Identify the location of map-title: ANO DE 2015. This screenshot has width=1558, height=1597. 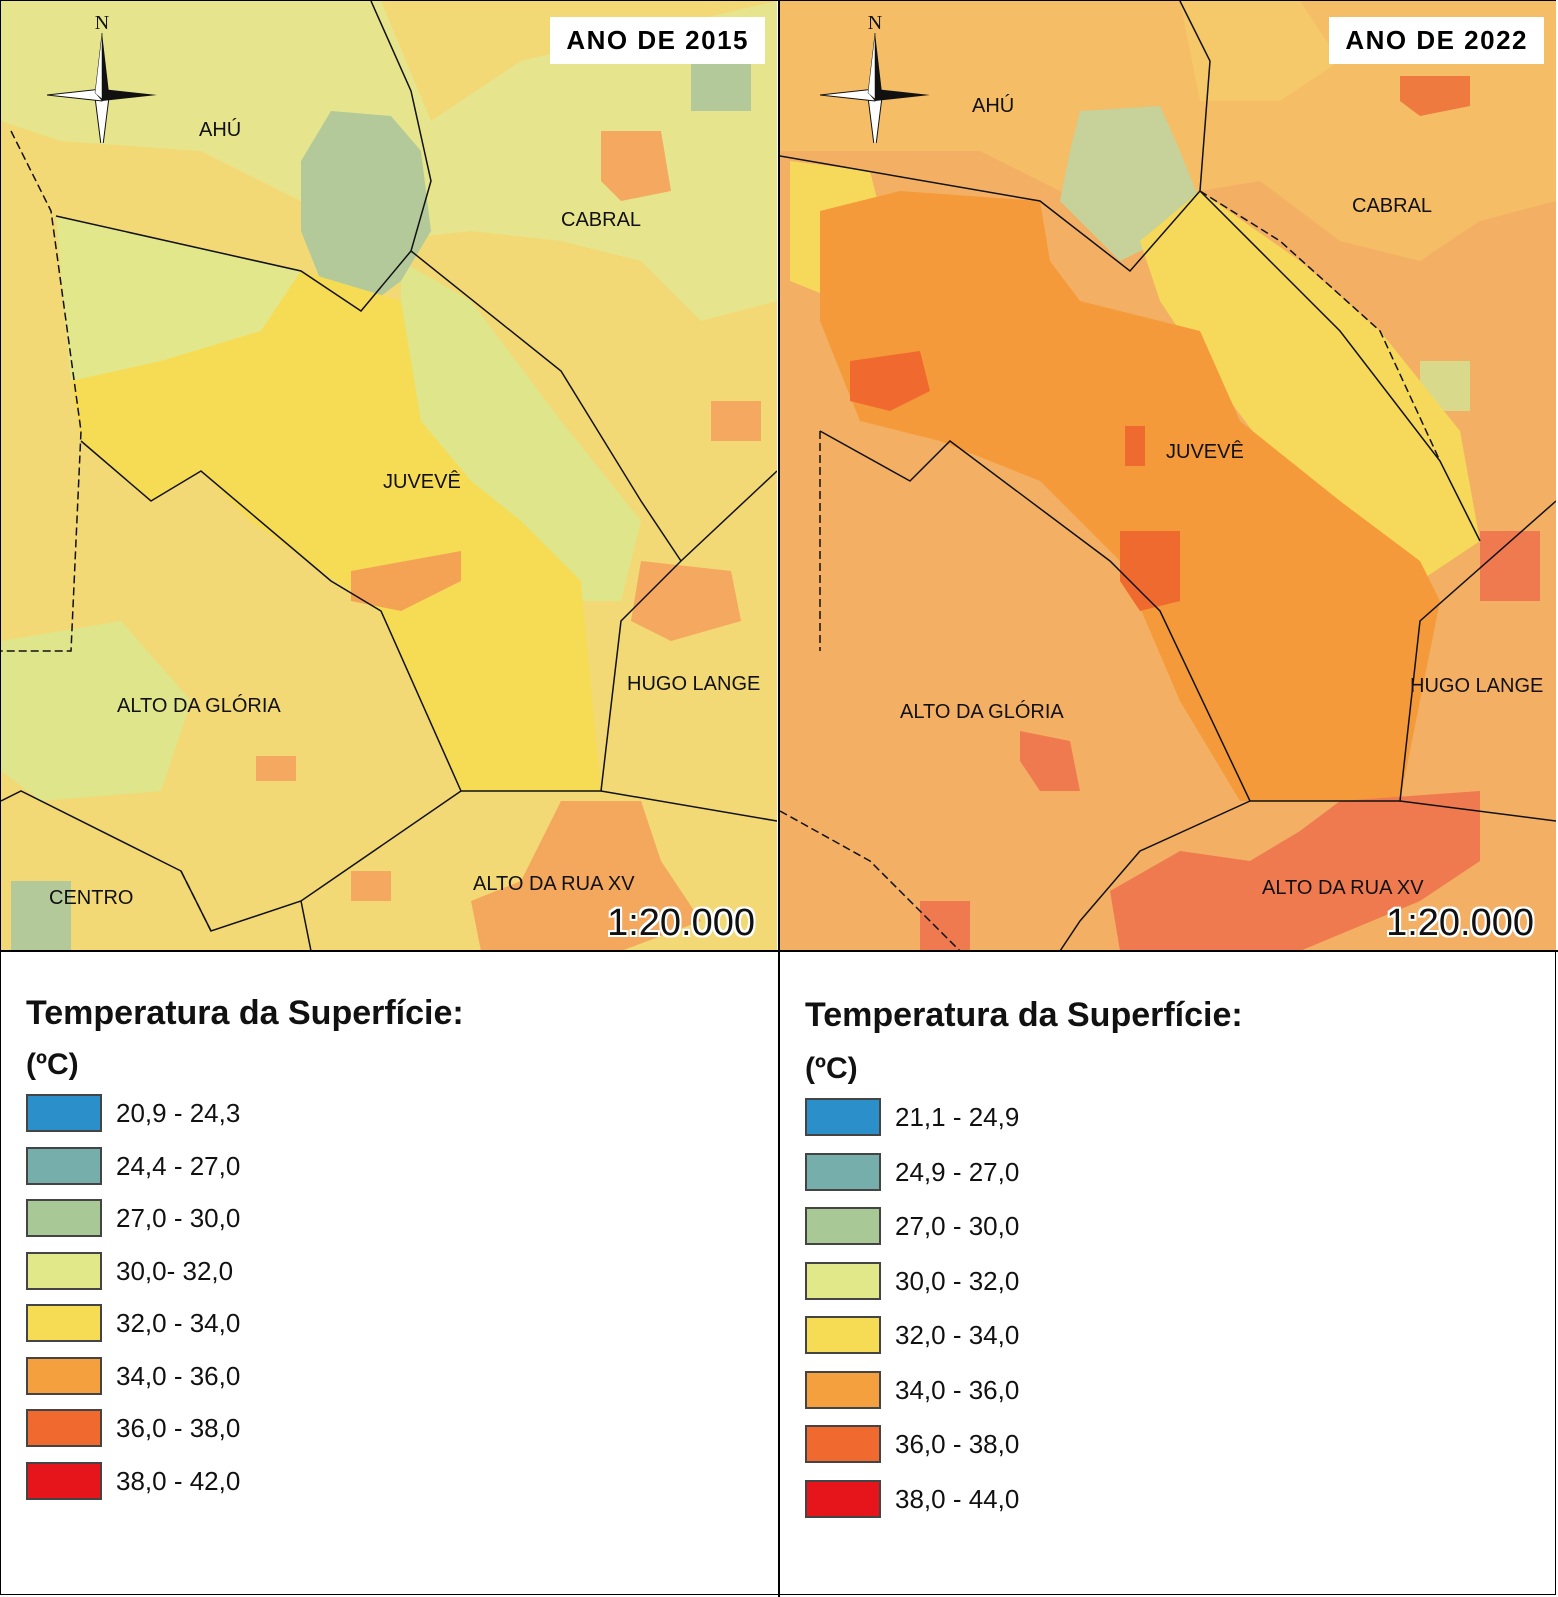
(657, 40).